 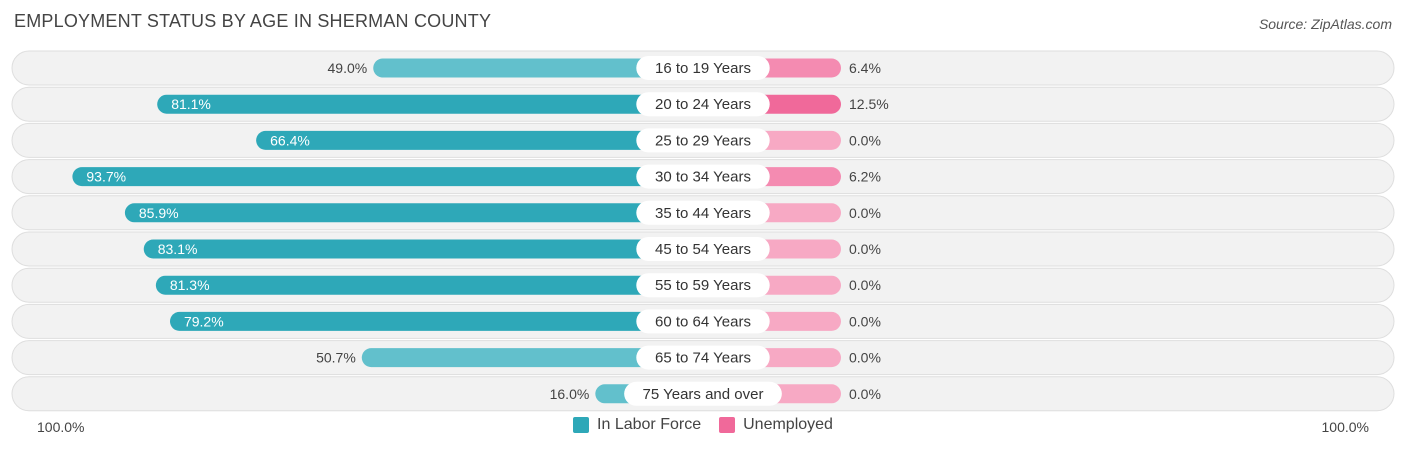 What do you see at coordinates (204, 321) in the screenshot?
I see `labor-force-value-label: 79.2%` at bounding box center [204, 321].